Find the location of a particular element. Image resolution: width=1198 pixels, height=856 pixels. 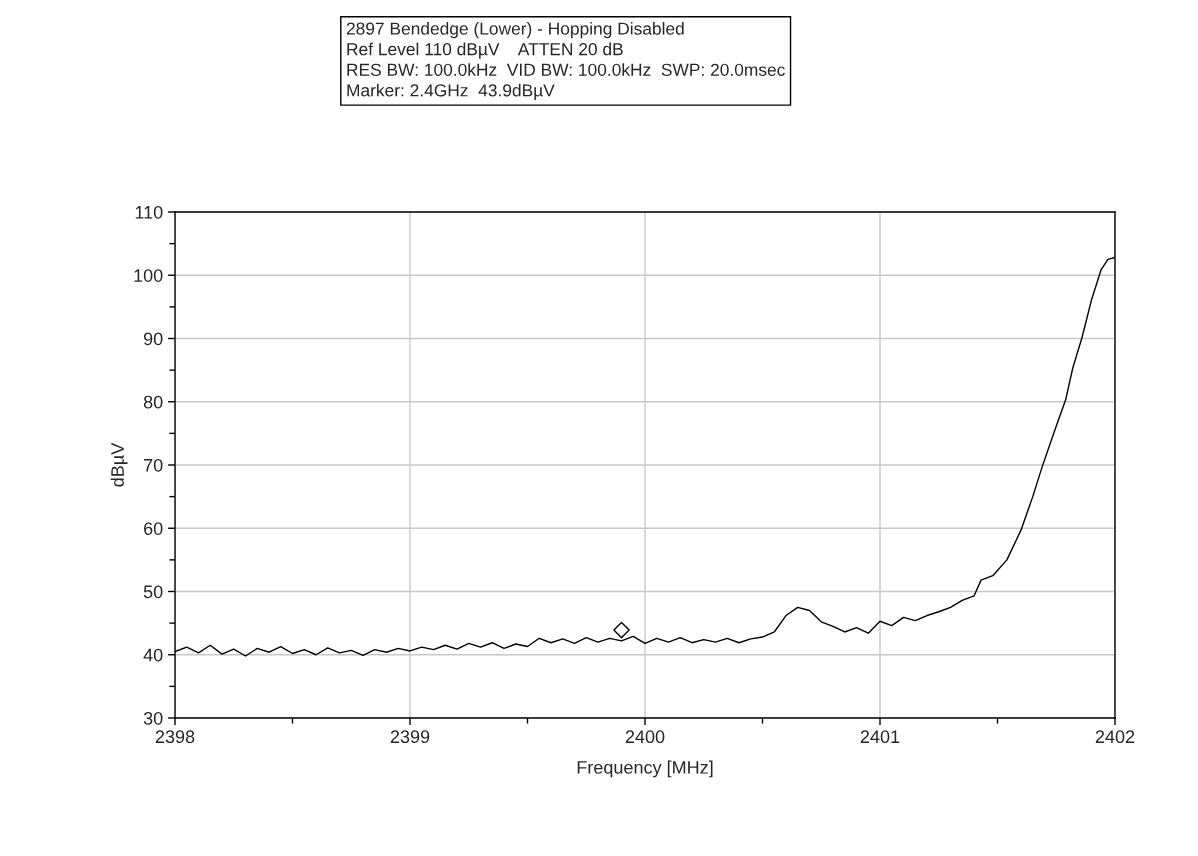

y-tick-label: 90 is located at coordinates (153, 339).